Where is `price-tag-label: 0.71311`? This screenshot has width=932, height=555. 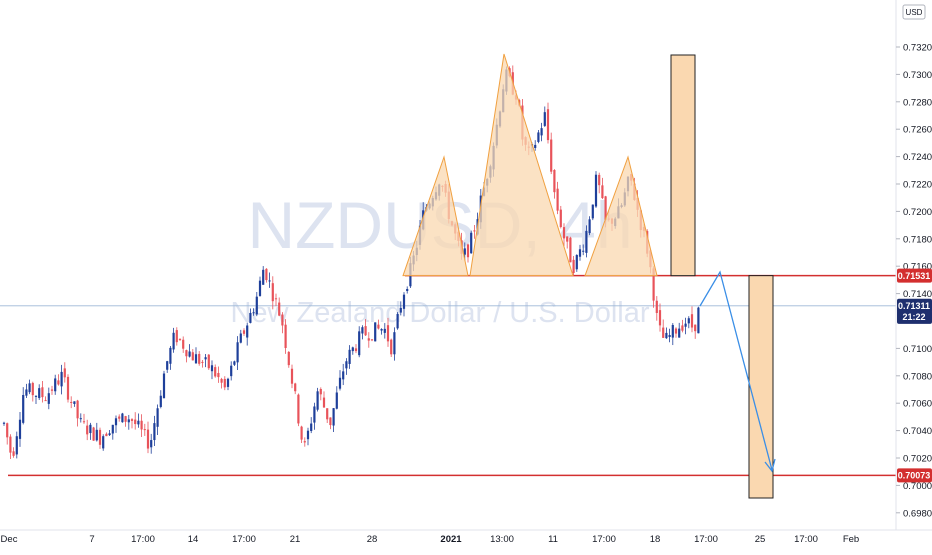
price-tag-label: 0.71311 is located at coordinates (914, 306).